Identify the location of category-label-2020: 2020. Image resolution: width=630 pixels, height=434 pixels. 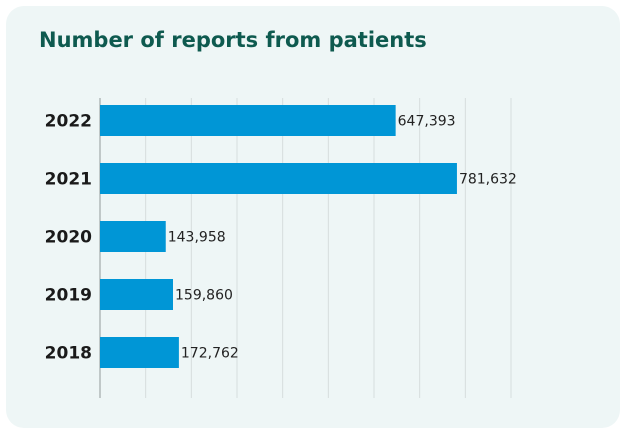
(68, 238).